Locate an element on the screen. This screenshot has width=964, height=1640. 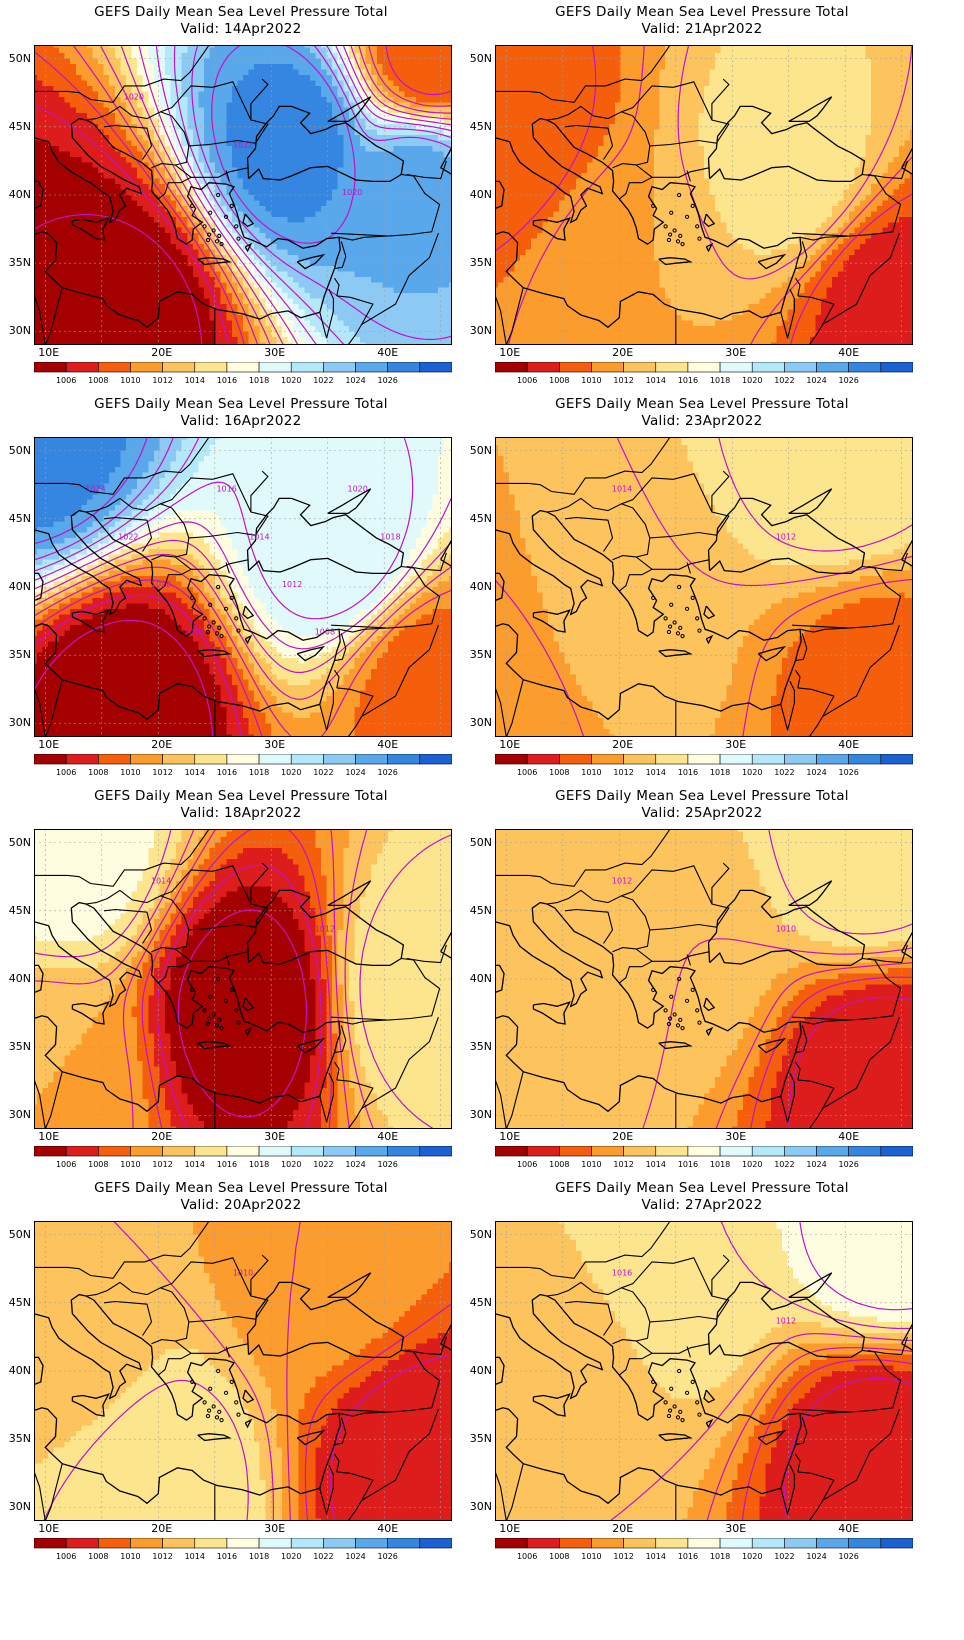
colorbar-label: 1026 is located at coordinates (388, 772).